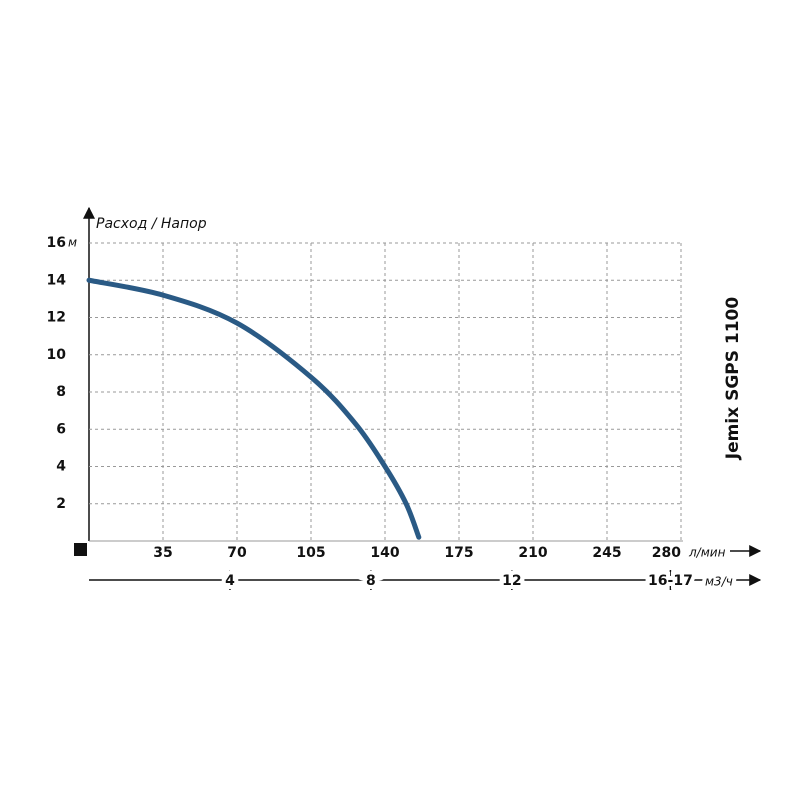 The image size is (800, 800). What do you see at coordinates (371, 581) in the screenshot?
I see `x2-tick-label: 8` at bounding box center [371, 581].